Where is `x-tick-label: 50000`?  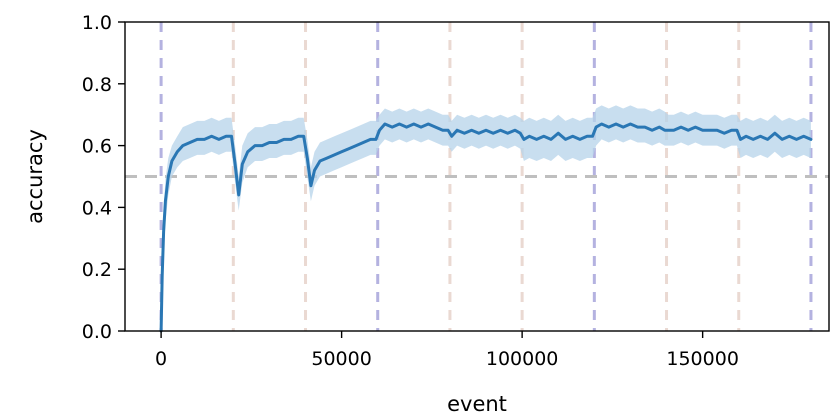
x-tick-label: 50000 is located at coordinates (341, 359).